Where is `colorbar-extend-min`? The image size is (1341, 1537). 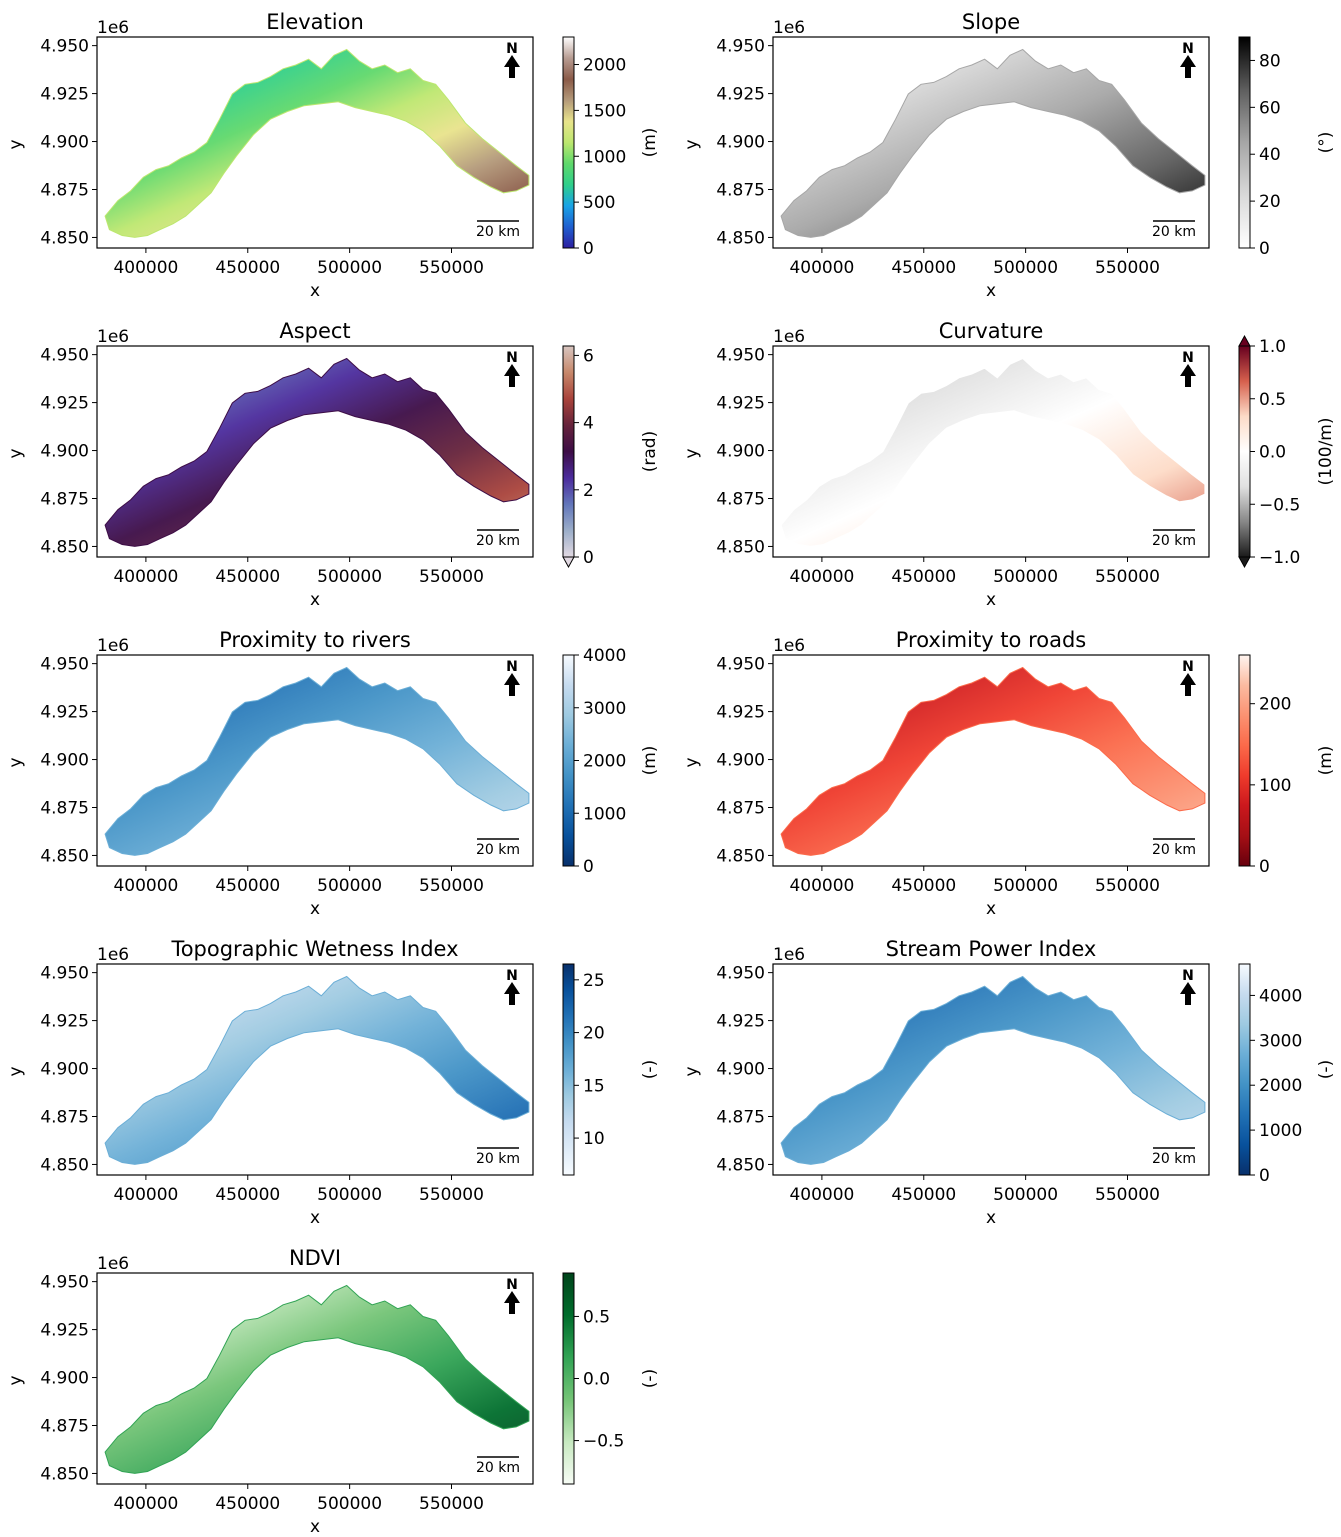
colorbar-extend-min is located at coordinates (568, 562).